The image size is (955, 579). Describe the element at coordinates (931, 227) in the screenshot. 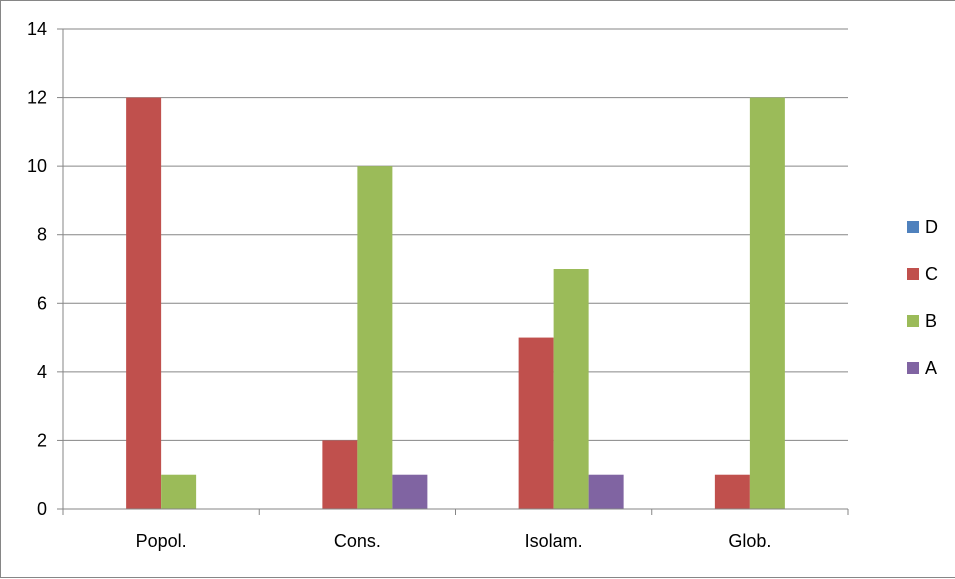

I see `legend-label-d: D` at that location.